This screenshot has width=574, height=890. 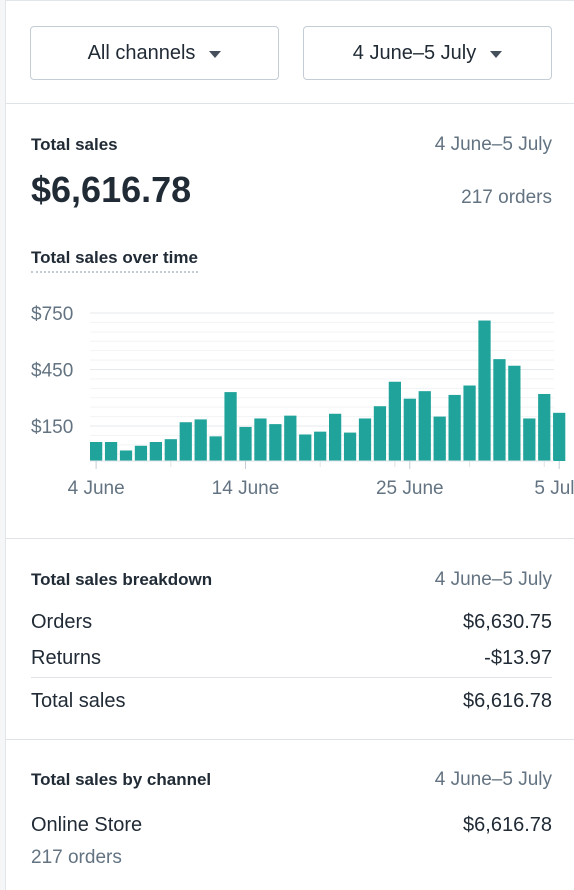 I want to click on channel-filter-select: All channels, so click(x=154, y=53).